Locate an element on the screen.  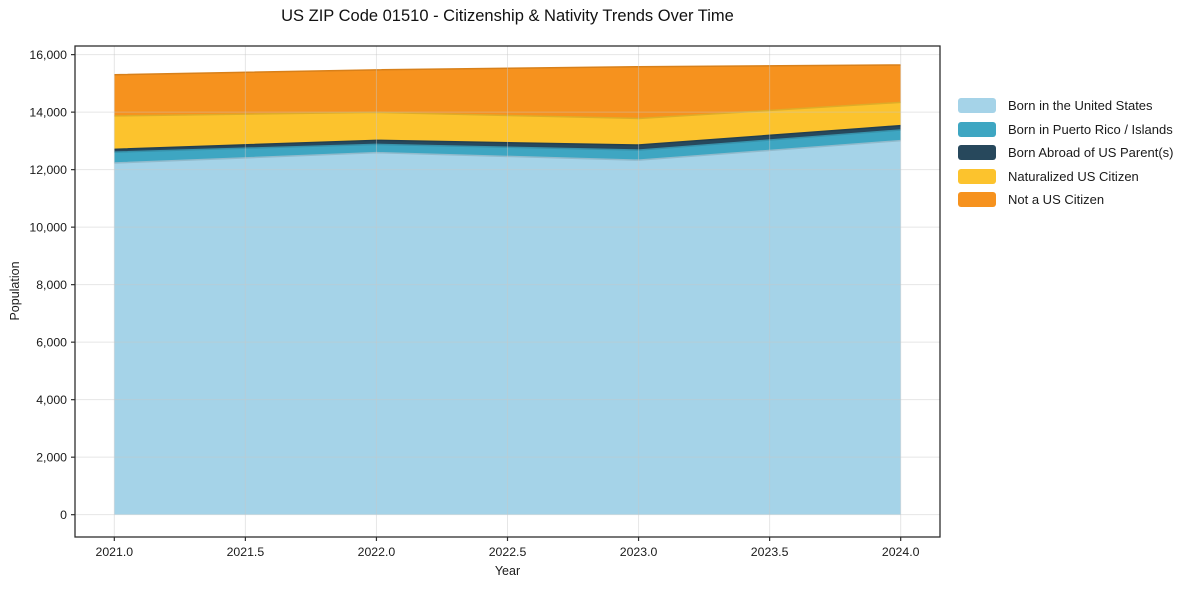
legend-swatch-not-citizen is located at coordinates (977, 199).